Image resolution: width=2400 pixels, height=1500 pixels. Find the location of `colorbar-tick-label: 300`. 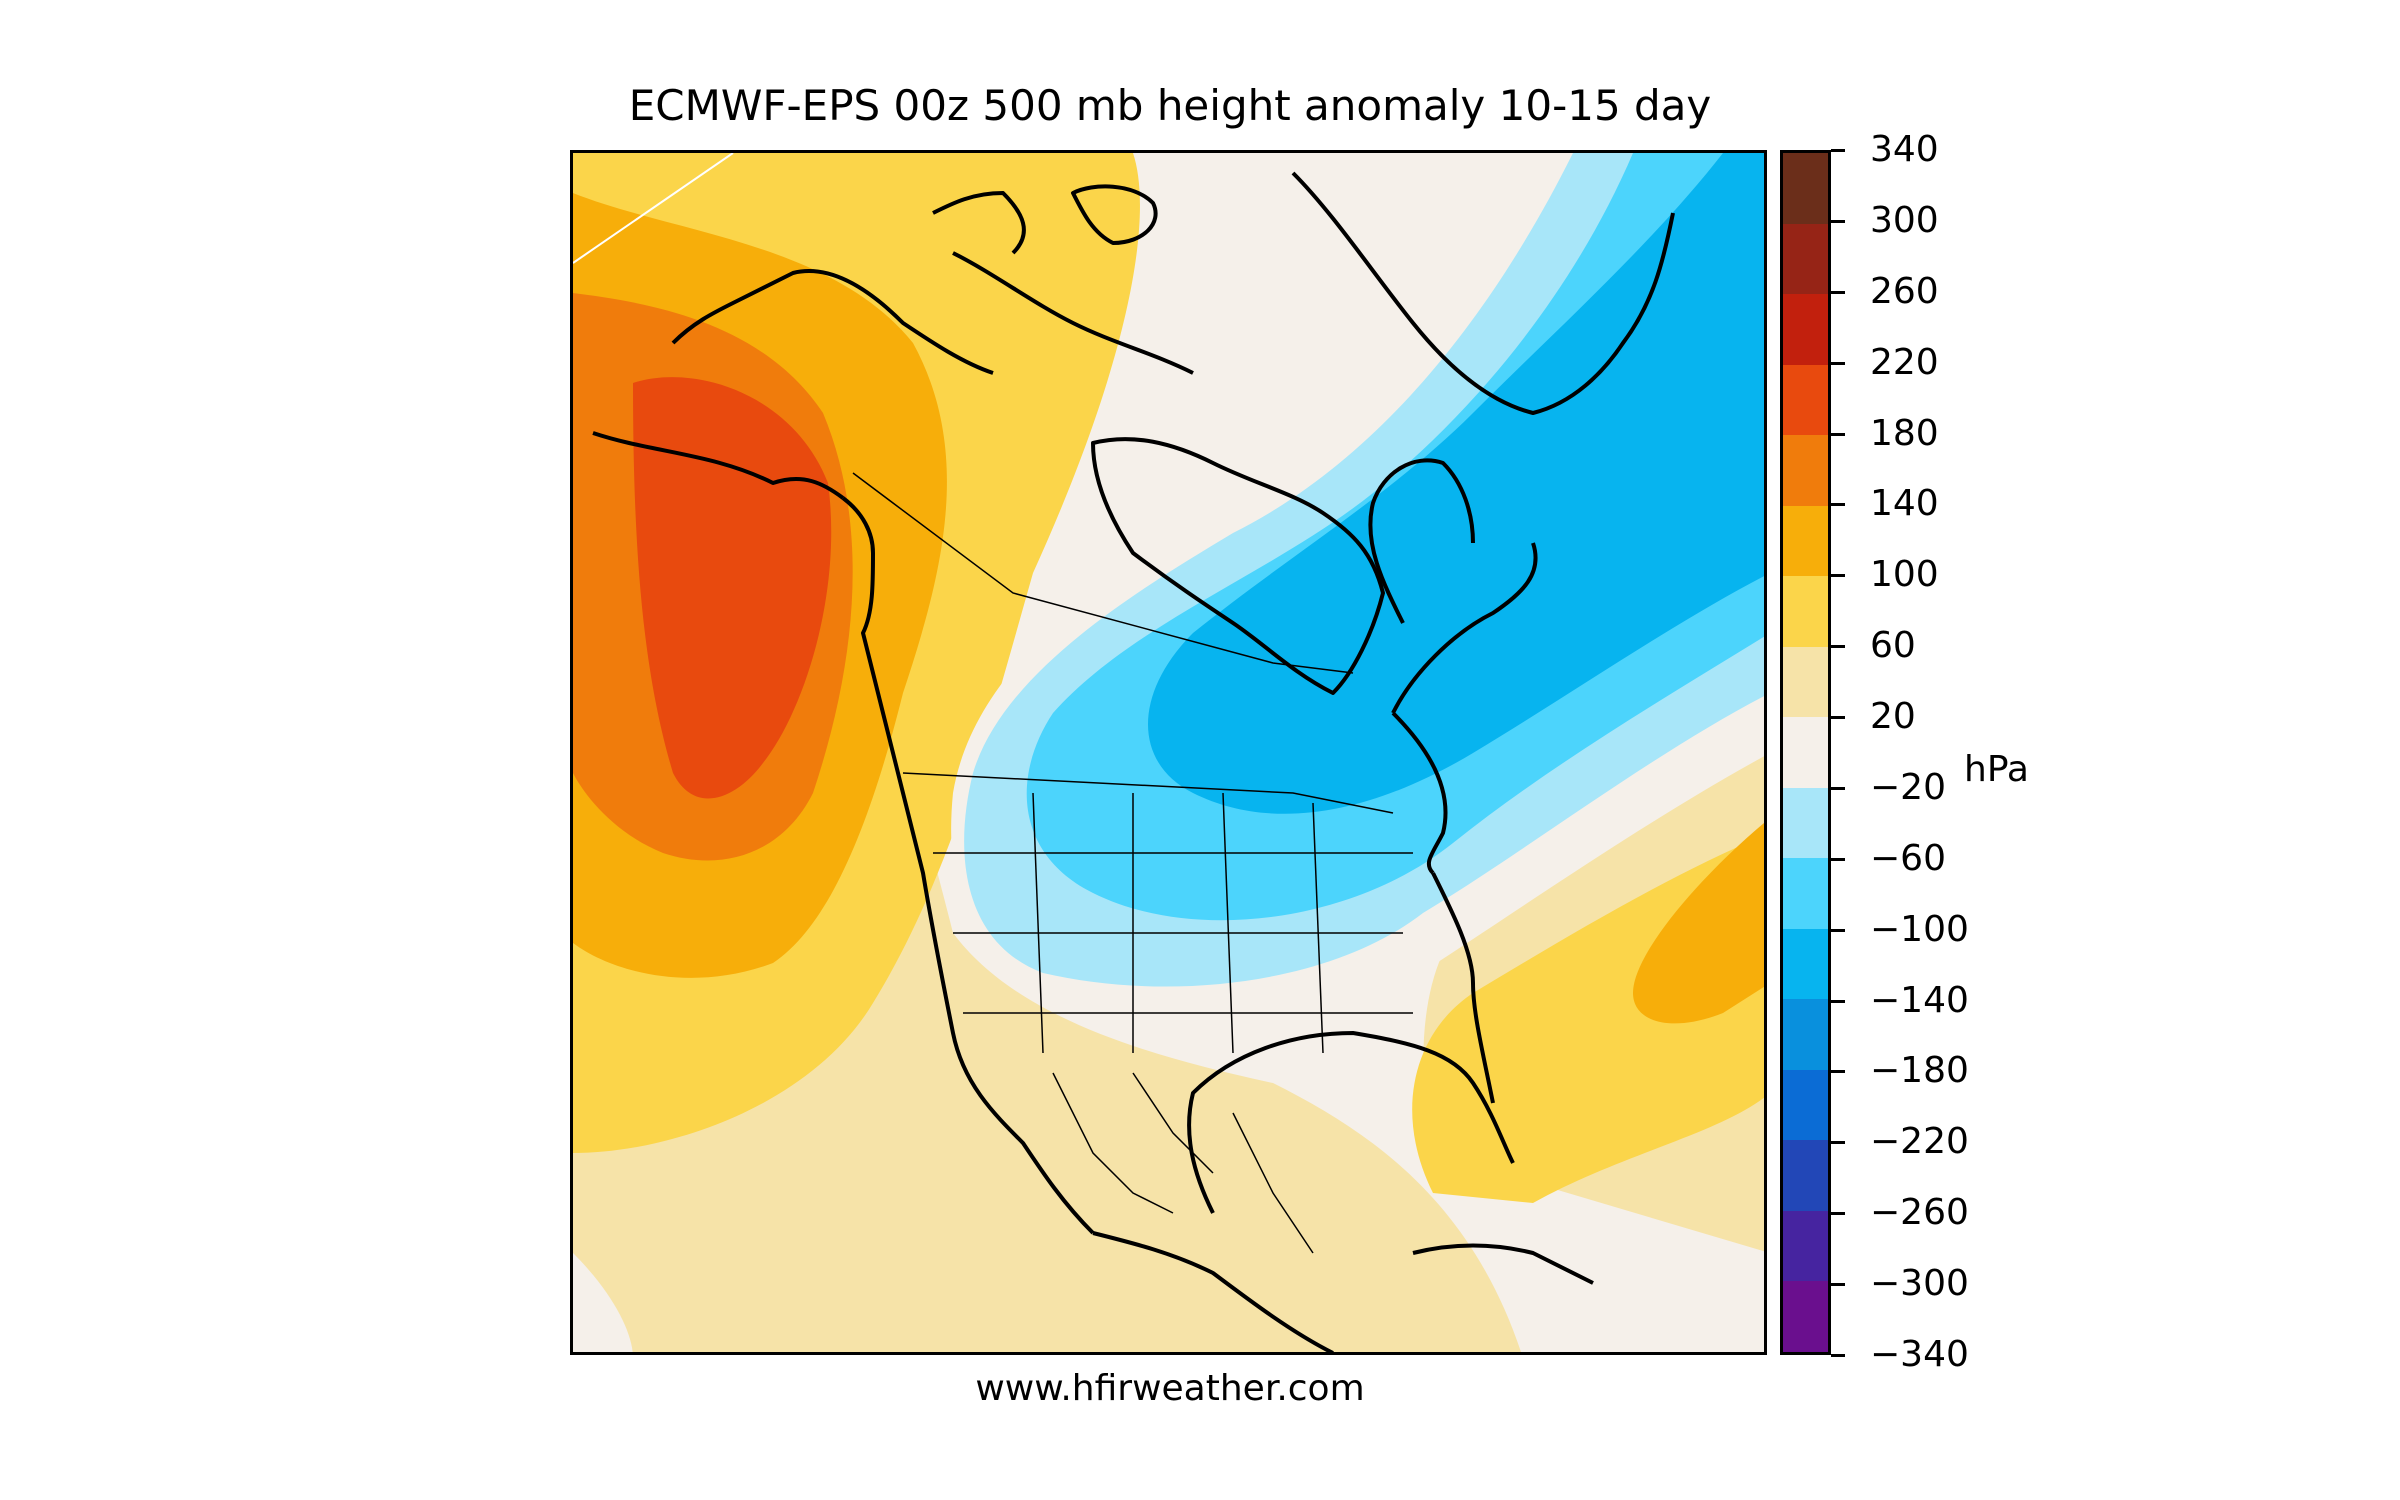

colorbar-tick-label: 300 is located at coordinates (1904, 220).